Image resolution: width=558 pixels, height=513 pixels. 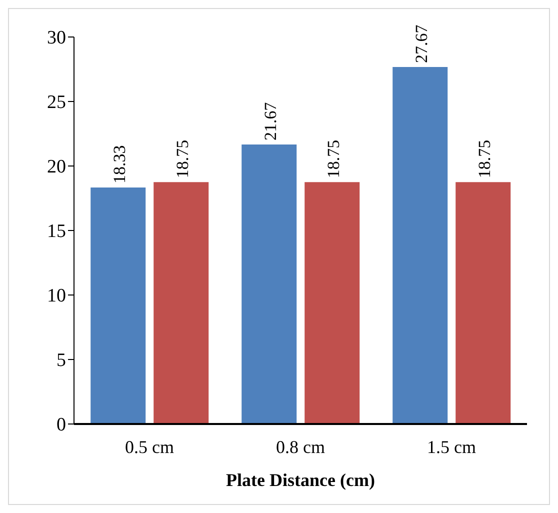 What do you see at coordinates (61, 425) in the screenshot?
I see `y-tick-label: 0` at bounding box center [61, 425].